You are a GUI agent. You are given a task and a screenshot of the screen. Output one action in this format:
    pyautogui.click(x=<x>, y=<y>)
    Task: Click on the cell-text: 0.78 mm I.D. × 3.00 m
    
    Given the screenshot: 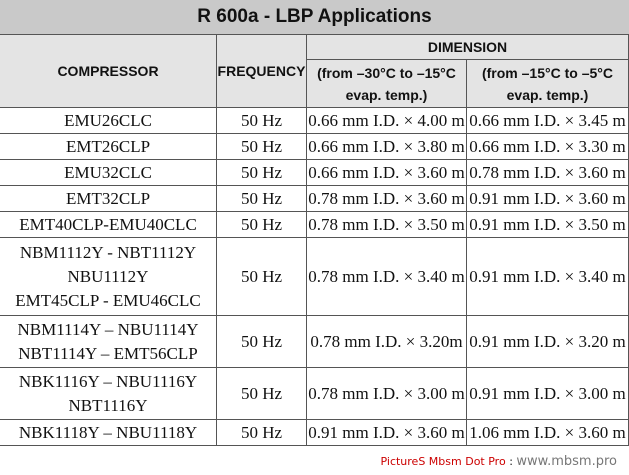 What is the action you would take?
    pyautogui.click(x=386, y=393)
    